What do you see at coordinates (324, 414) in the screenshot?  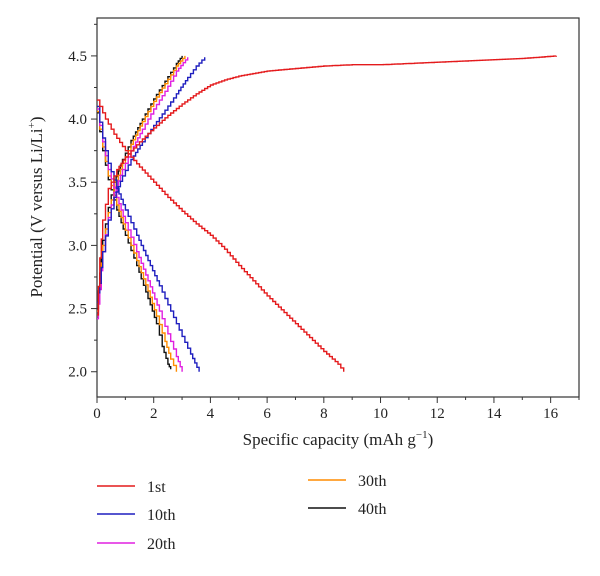 I see `x-tick-label: 8` at bounding box center [324, 414].